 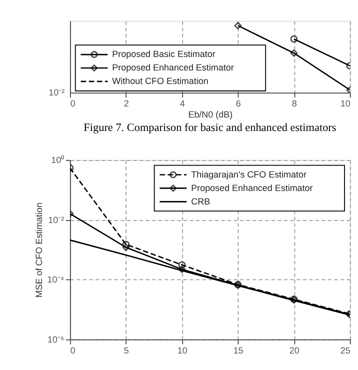 I want to click on y-tick-label: 10⁻², so click(x=56, y=219).